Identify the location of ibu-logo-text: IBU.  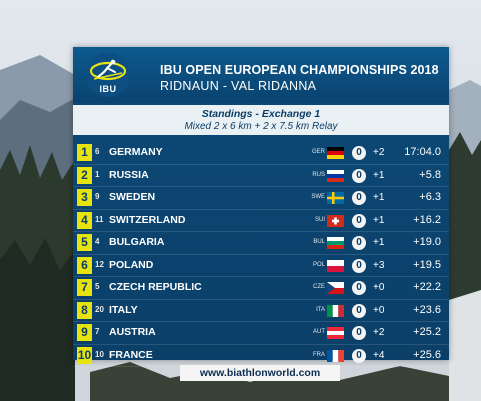
(108, 89).